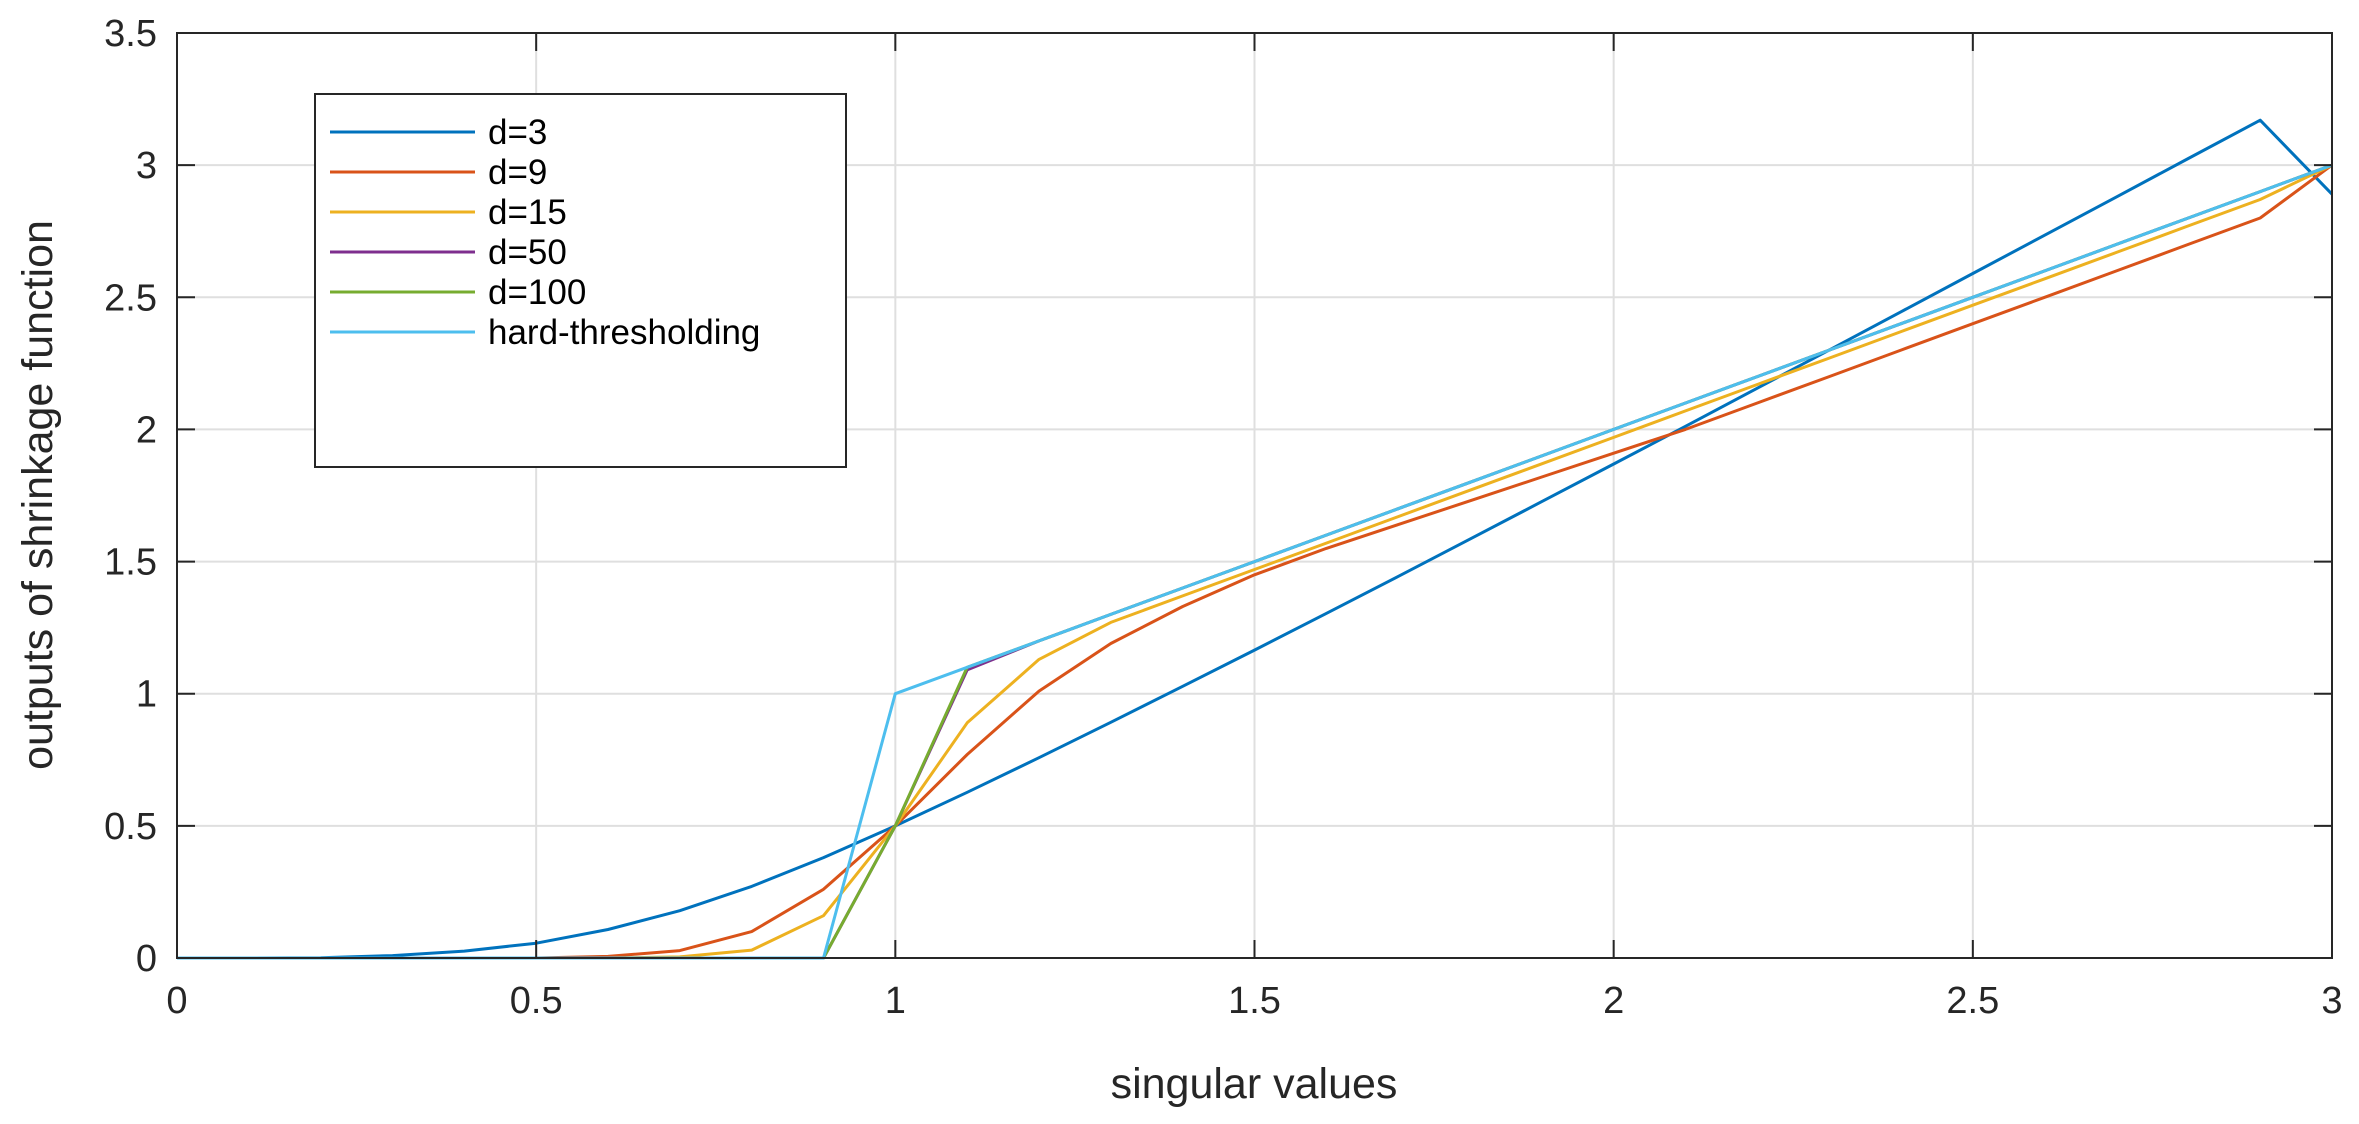 The height and width of the screenshot is (1124, 2359). I want to click on x-tick-label: 0.5, so click(536, 1001).